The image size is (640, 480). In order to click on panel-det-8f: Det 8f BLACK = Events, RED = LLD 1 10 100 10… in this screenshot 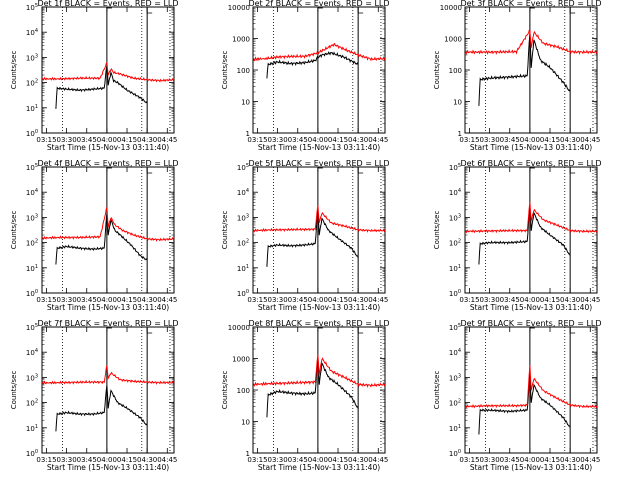, I will do `click(305, 395)`.